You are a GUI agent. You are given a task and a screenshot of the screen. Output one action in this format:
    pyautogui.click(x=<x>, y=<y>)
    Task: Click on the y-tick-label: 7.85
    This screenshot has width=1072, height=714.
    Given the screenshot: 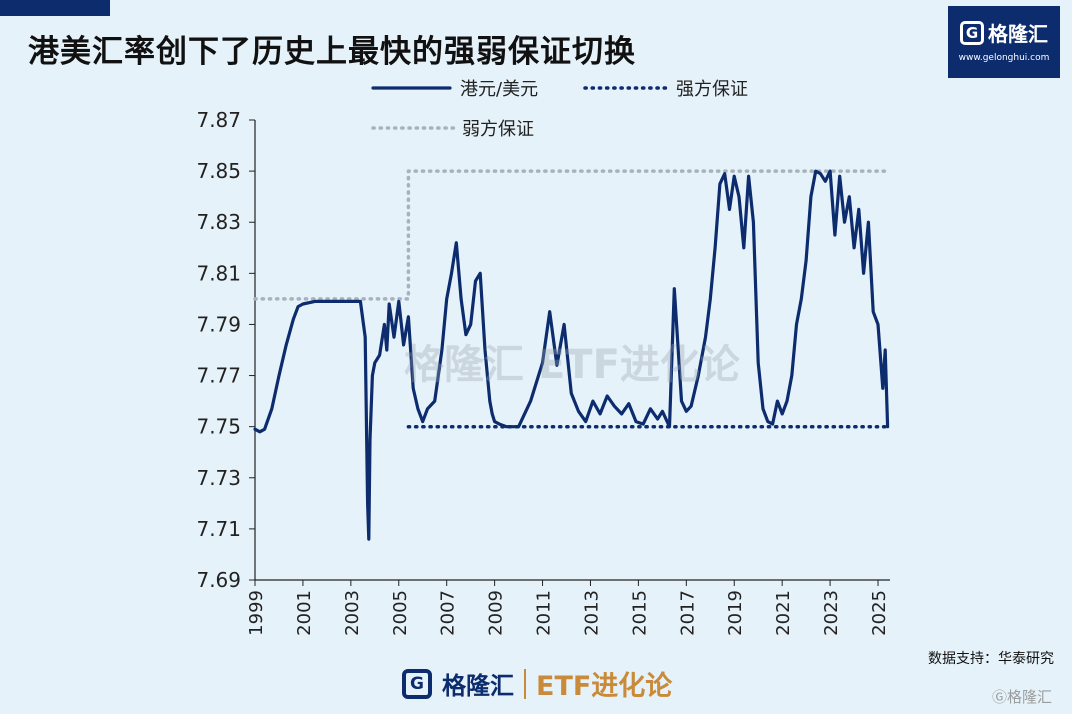 What is the action you would take?
    pyautogui.click(x=218, y=171)
    